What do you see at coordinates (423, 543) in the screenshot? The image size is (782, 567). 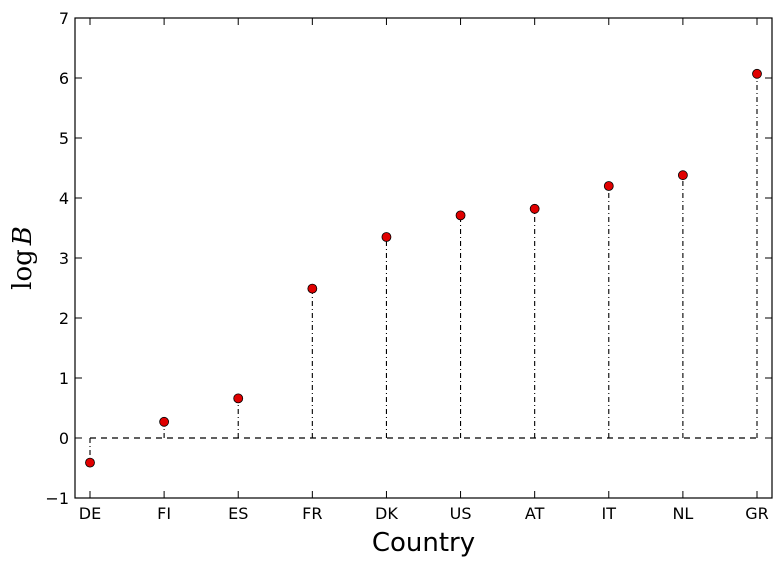 I see `x-axis-label: Country` at bounding box center [423, 543].